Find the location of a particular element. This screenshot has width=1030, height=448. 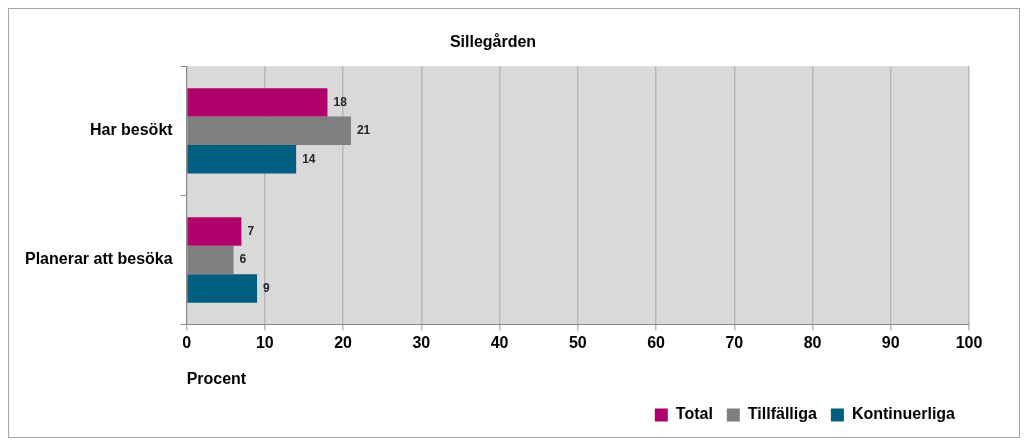

data-label: 21 is located at coordinates (363, 130).